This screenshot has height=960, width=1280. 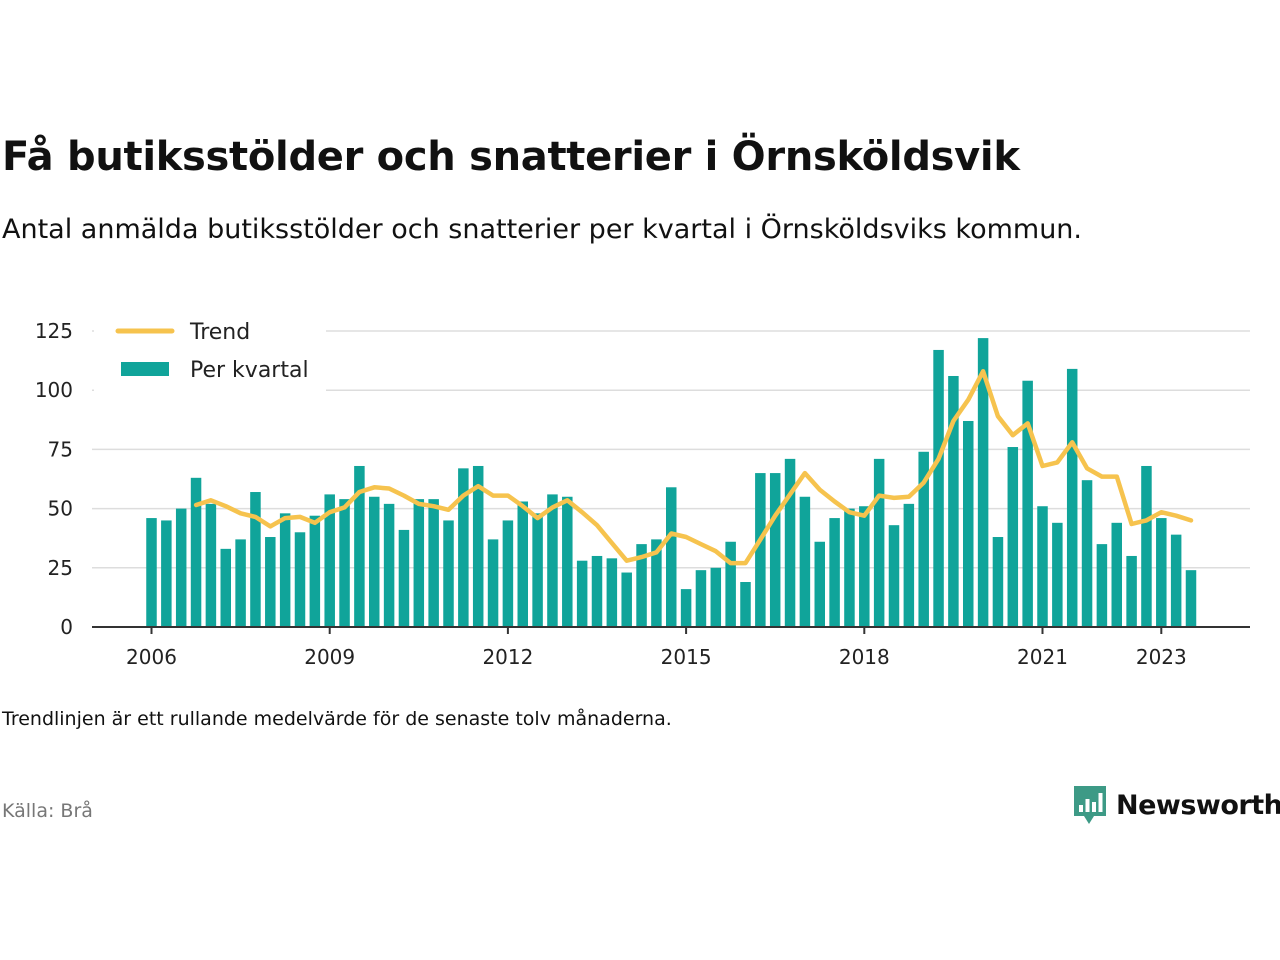 What do you see at coordinates (219, 332) in the screenshot?
I see `legend-trend-label: Trend` at bounding box center [219, 332].